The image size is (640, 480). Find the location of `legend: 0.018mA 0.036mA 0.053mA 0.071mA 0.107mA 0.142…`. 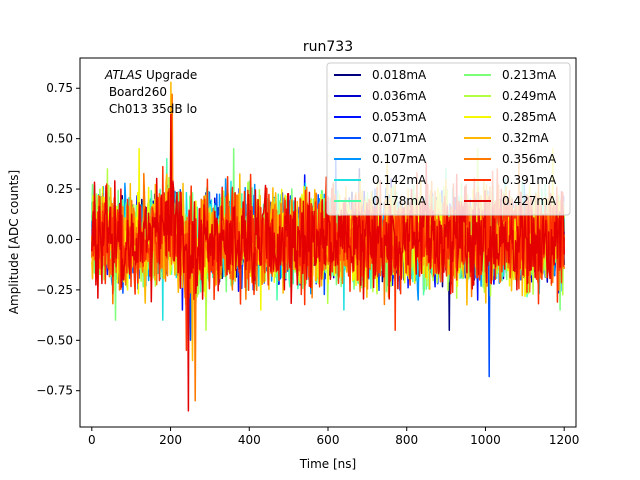

legend: 0.018mA 0.036mA 0.053mA 0.071mA 0.107mA 0.142… is located at coordinates (448, 139).